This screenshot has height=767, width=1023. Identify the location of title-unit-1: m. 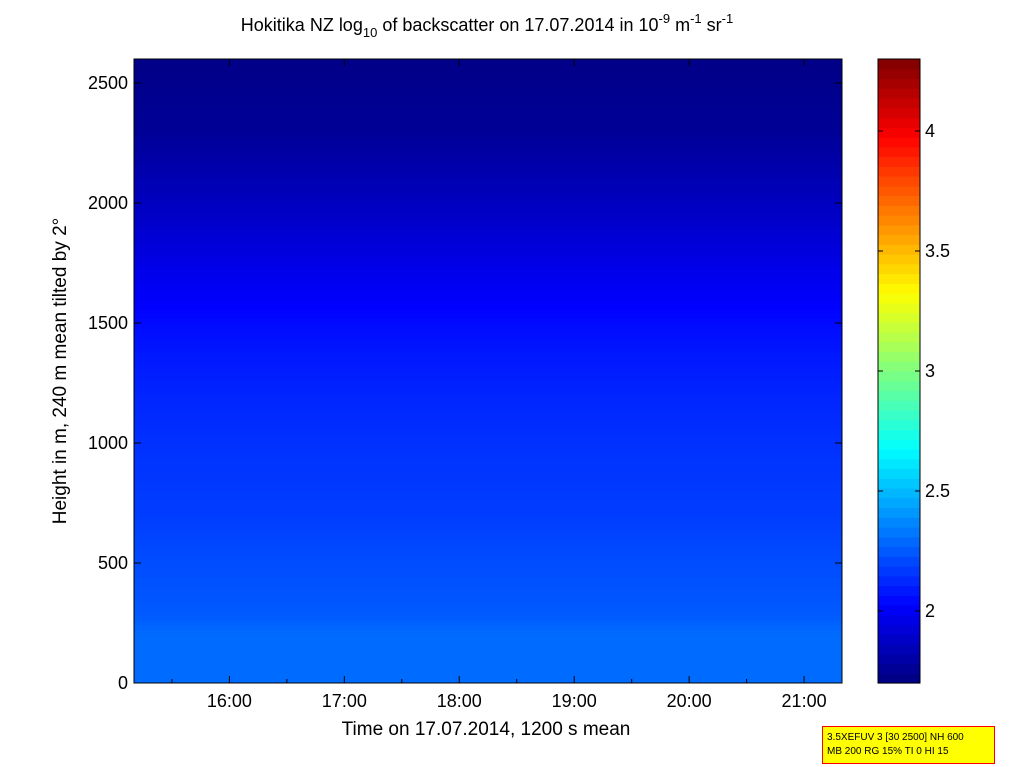
(680, 25).